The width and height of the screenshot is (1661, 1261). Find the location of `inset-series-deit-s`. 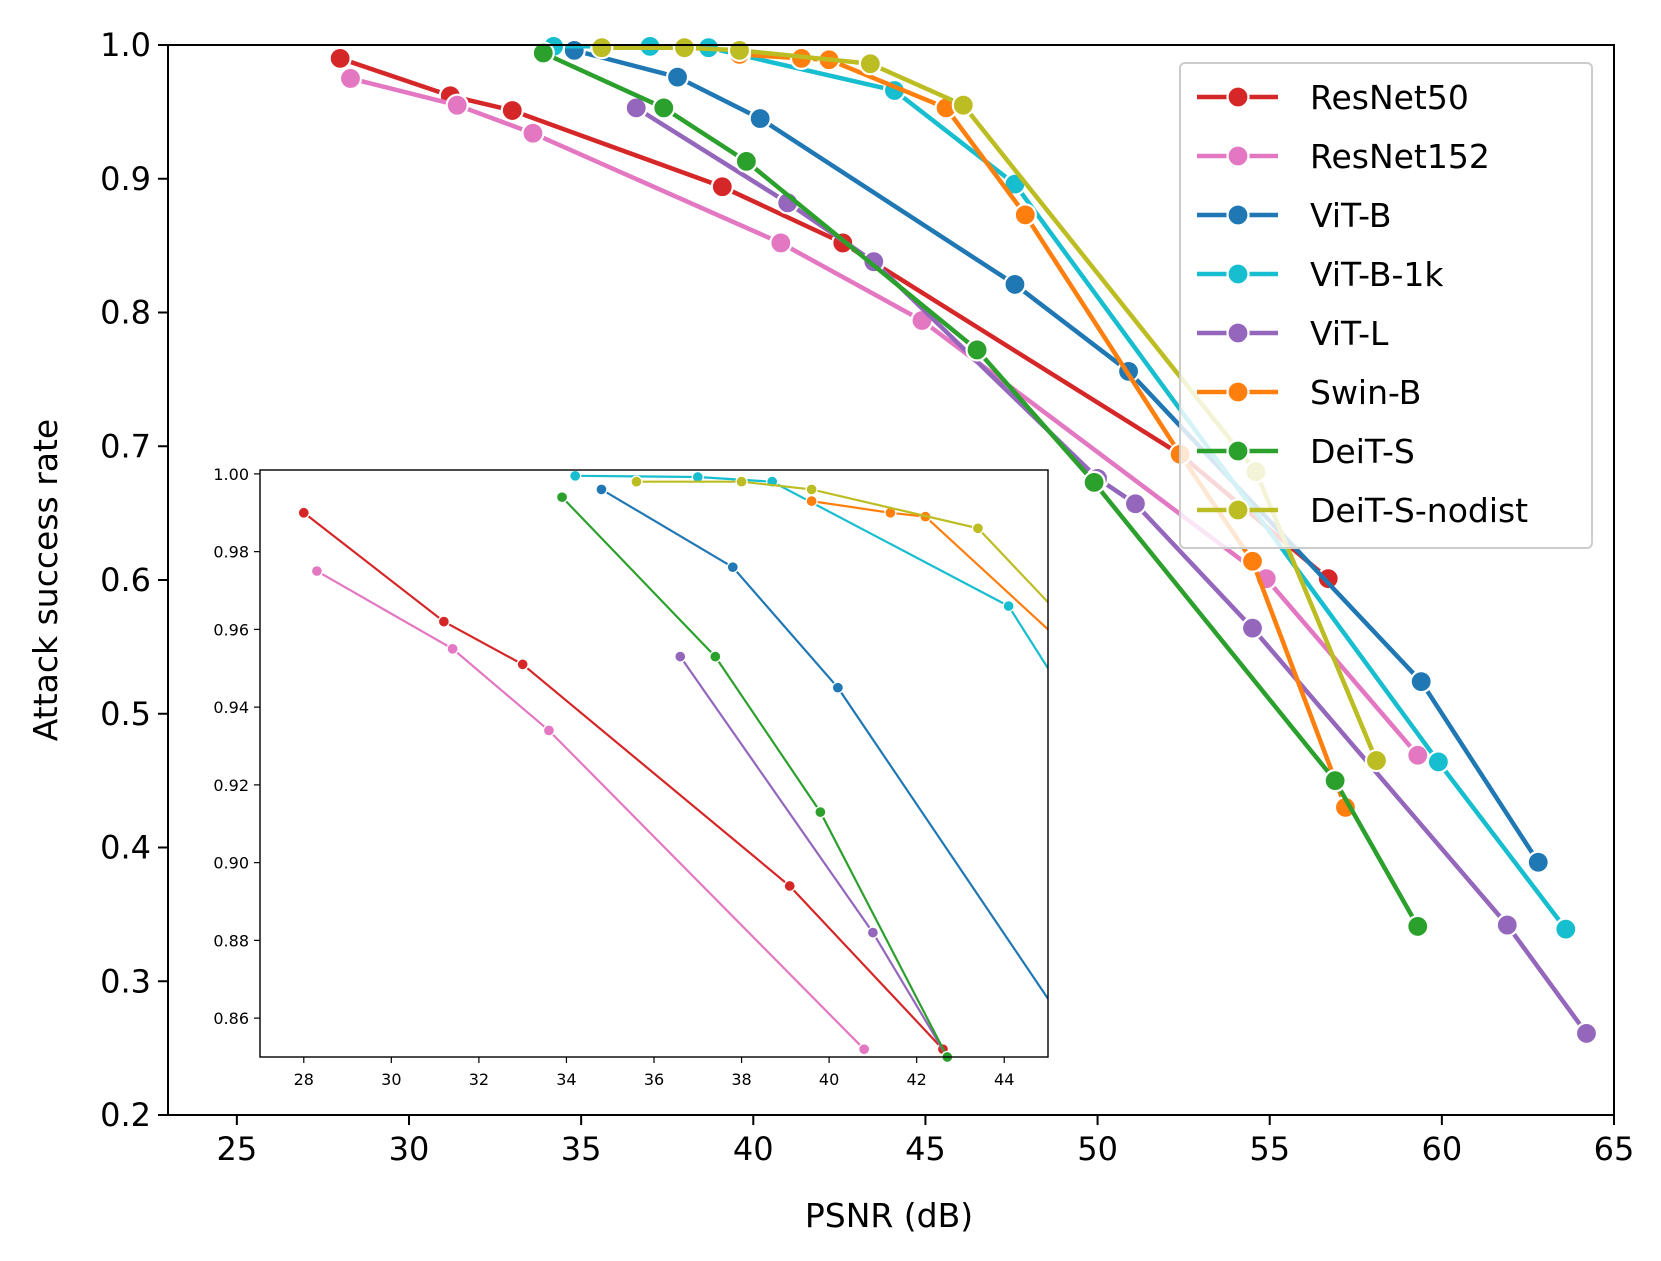

inset-series-deit-s is located at coordinates (754, 777).